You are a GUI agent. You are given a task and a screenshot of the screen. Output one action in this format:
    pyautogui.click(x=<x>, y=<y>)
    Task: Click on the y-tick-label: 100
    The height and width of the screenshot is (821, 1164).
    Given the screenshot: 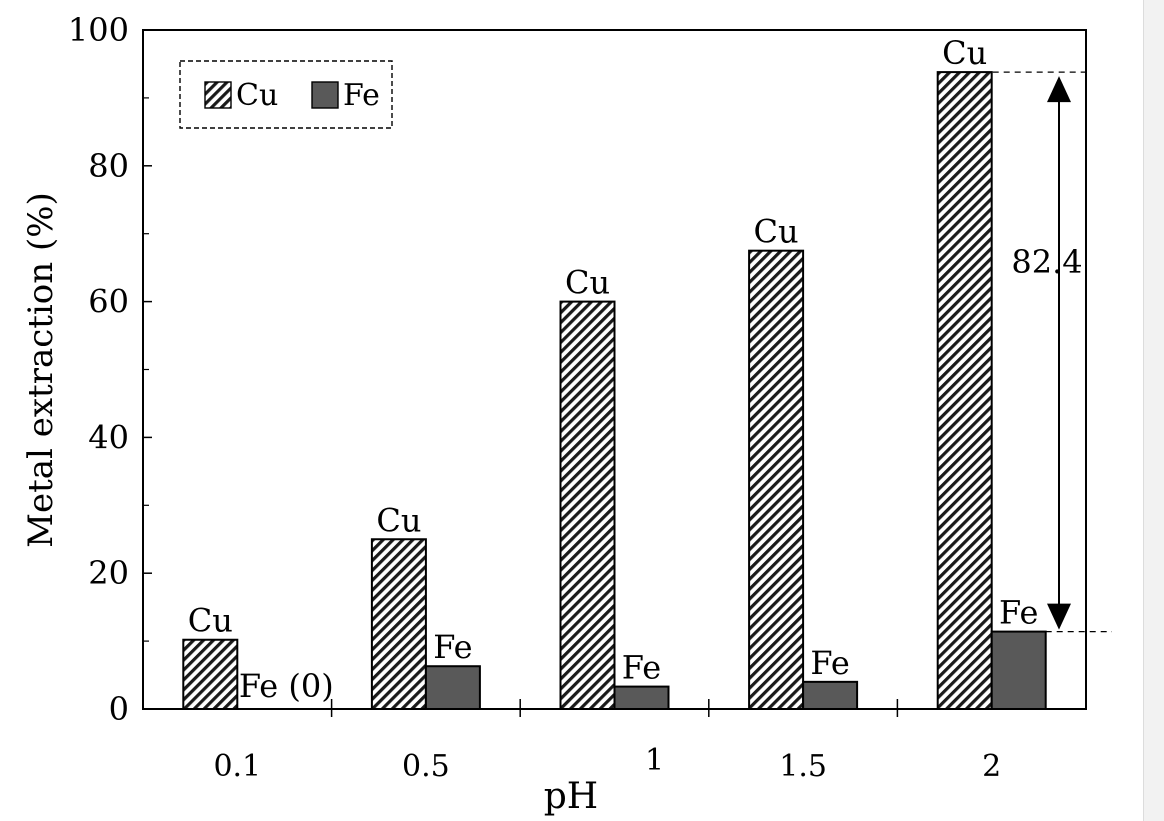 What is the action you would take?
    pyautogui.click(x=98, y=30)
    